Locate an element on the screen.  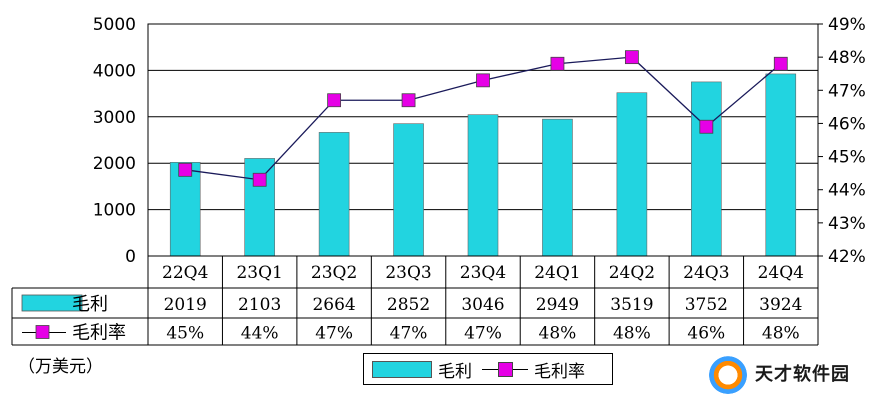
category-label: 24Q4 is located at coordinates (781, 273).